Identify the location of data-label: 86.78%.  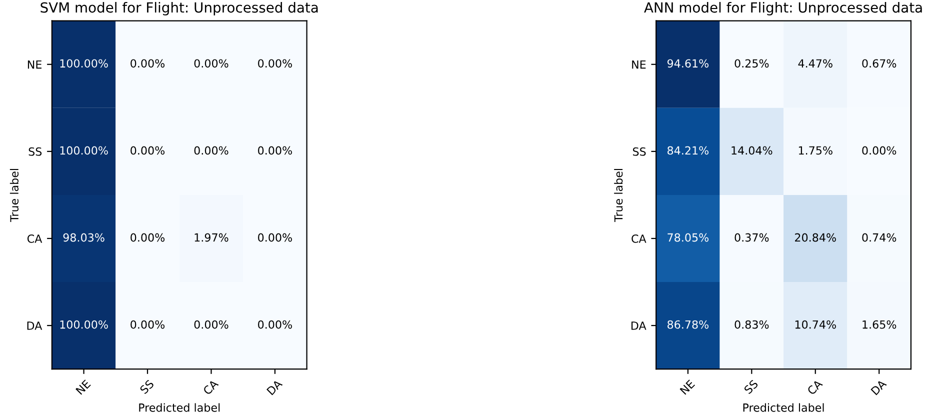
(688, 324).